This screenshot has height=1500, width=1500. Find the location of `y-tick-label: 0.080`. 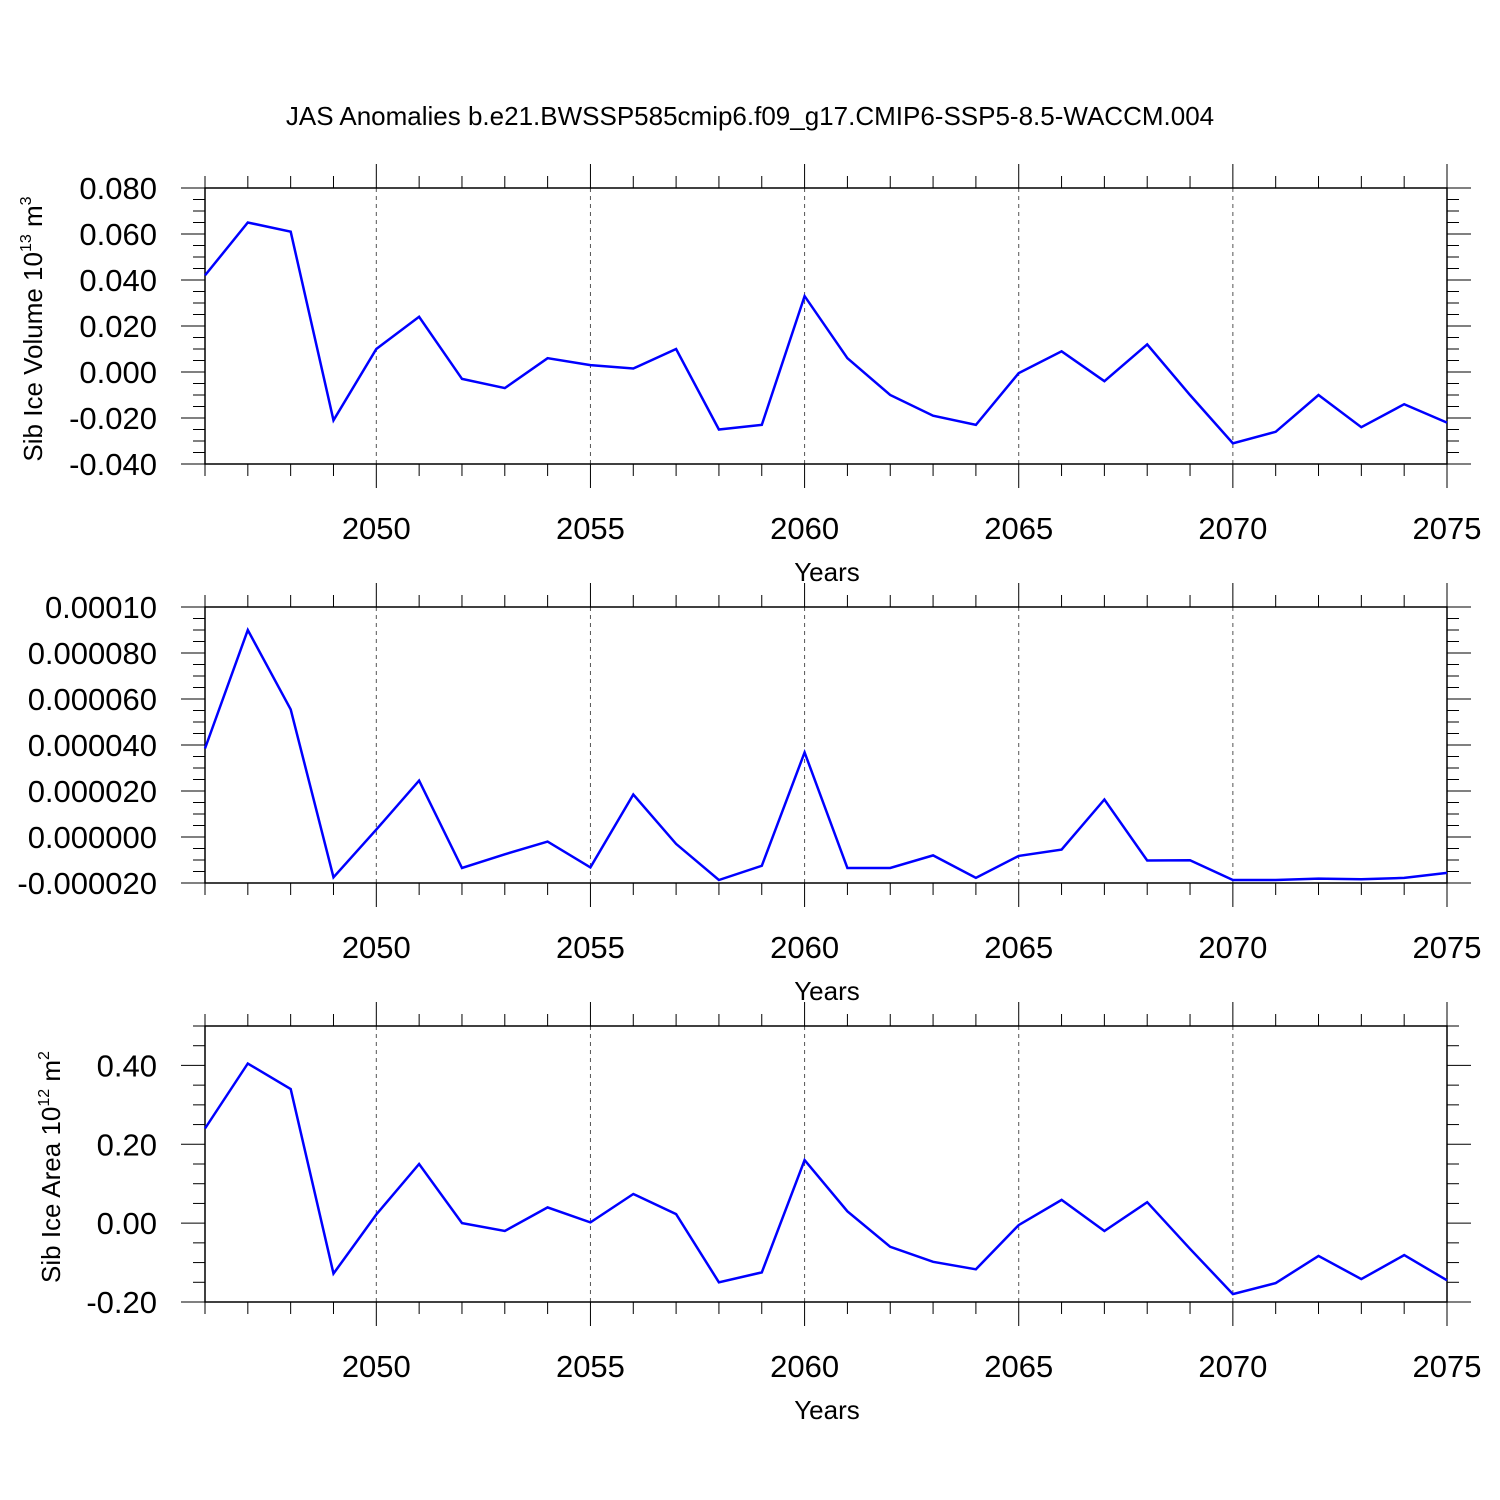

y-tick-label: 0.080 is located at coordinates (118, 188).